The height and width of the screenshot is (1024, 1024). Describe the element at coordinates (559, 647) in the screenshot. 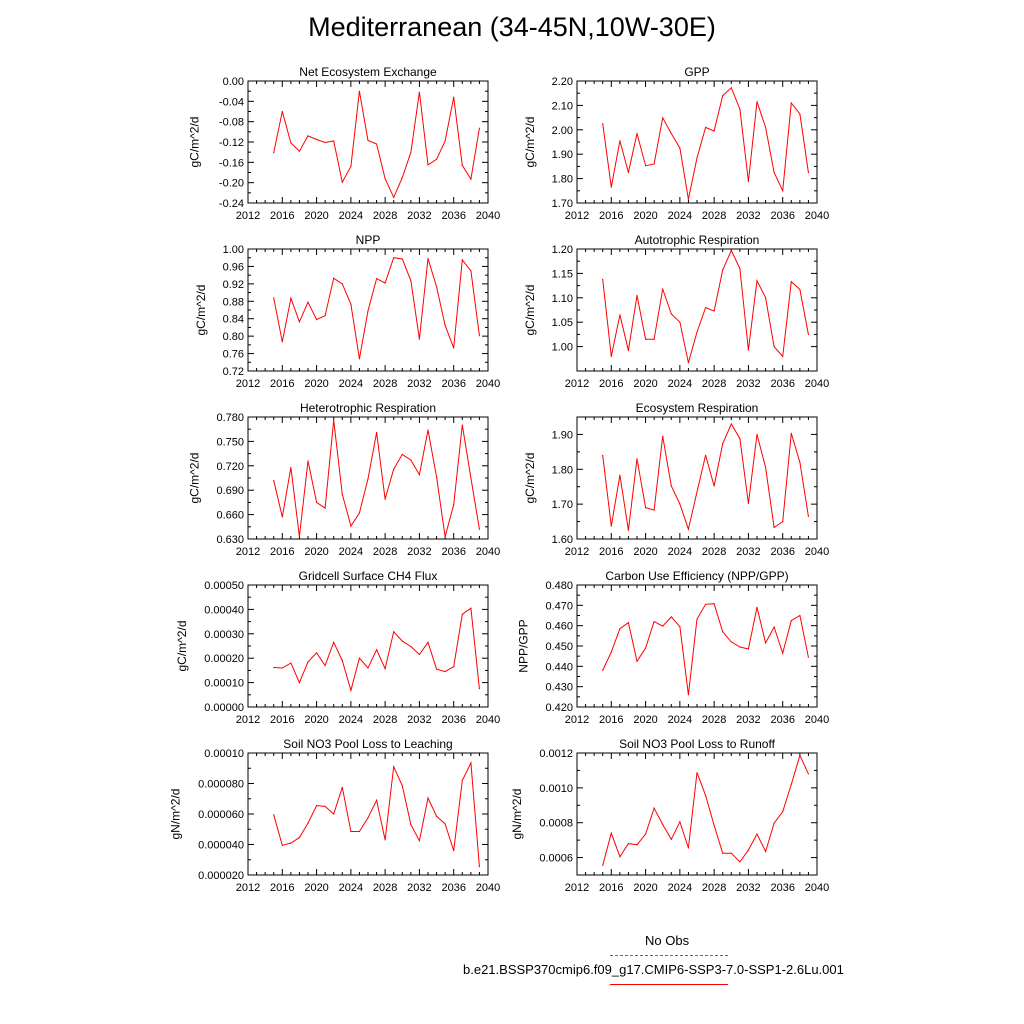

I see `y-tick-label: 0.450` at that location.